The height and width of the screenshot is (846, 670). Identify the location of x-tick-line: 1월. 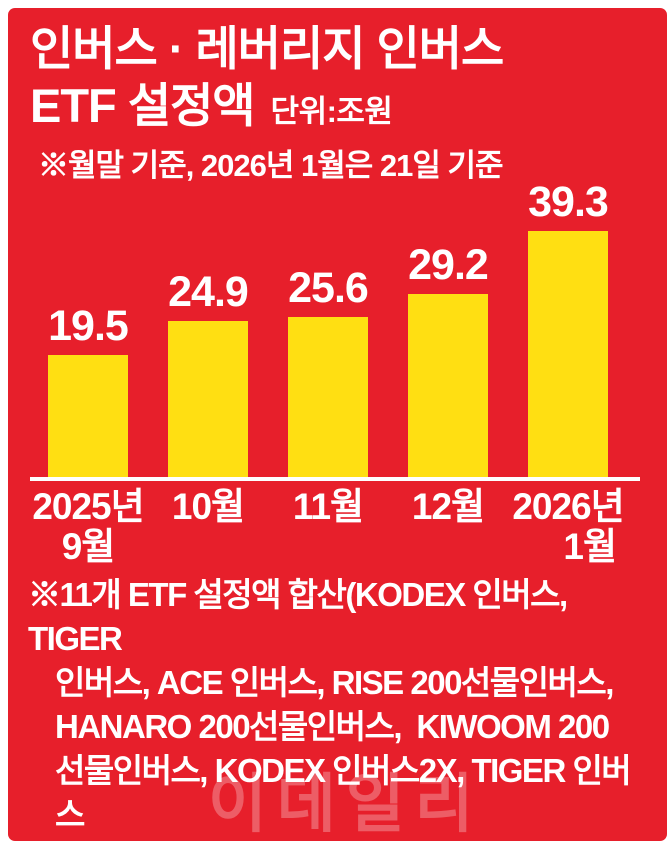
(590, 546).